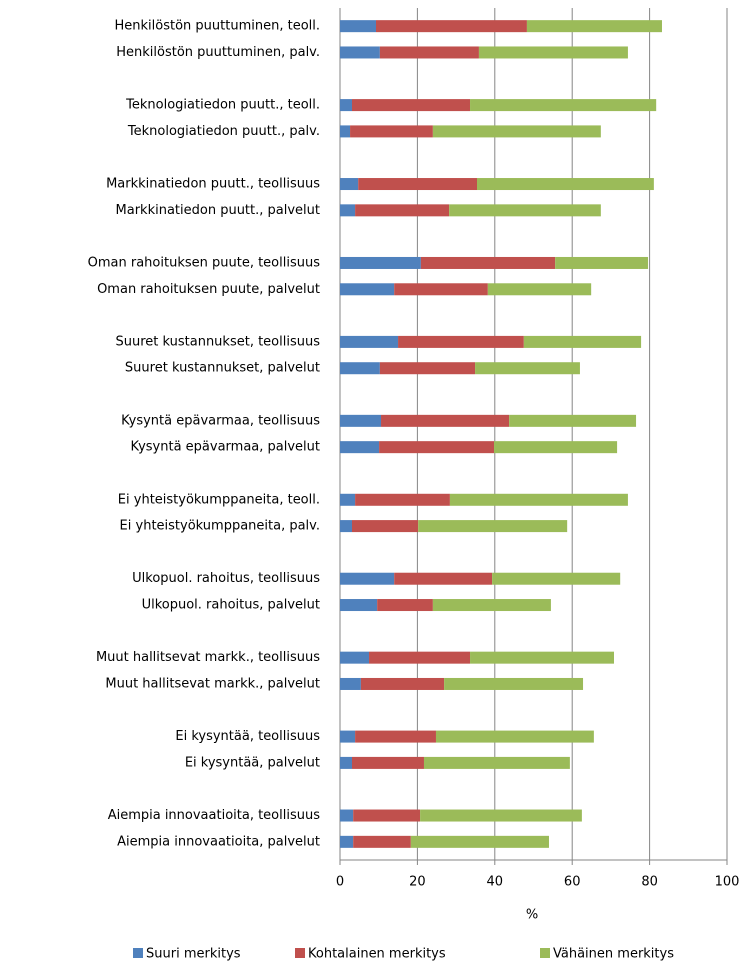 The height and width of the screenshot is (963, 741). What do you see at coordinates (193, 954) in the screenshot?
I see `legend-label: Suuri merkitys` at bounding box center [193, 954].